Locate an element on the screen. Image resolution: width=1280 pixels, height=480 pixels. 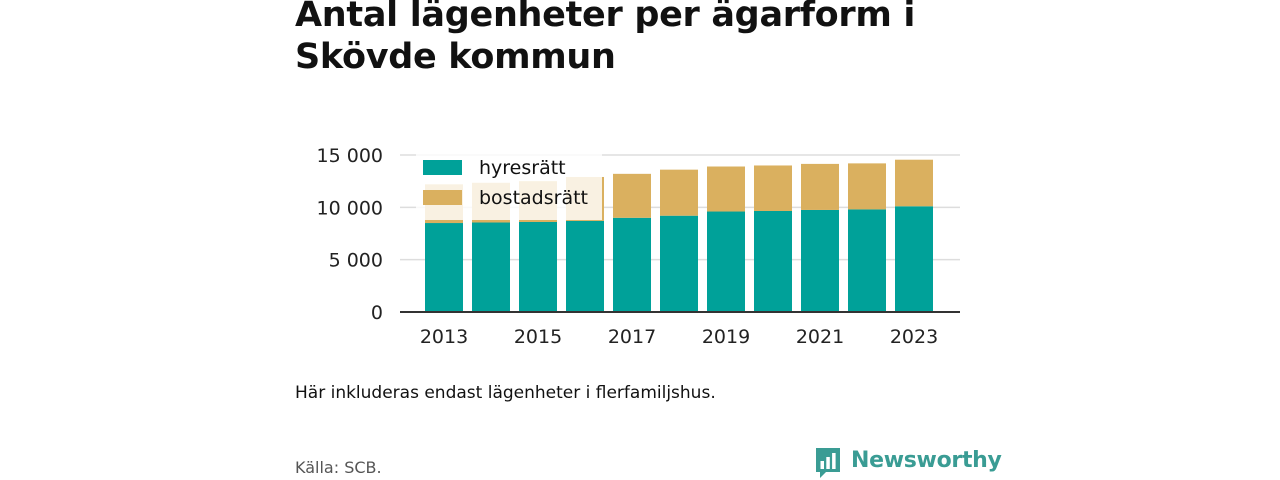
bar-hyresratt-2022 is located at coordinates (867, 260).